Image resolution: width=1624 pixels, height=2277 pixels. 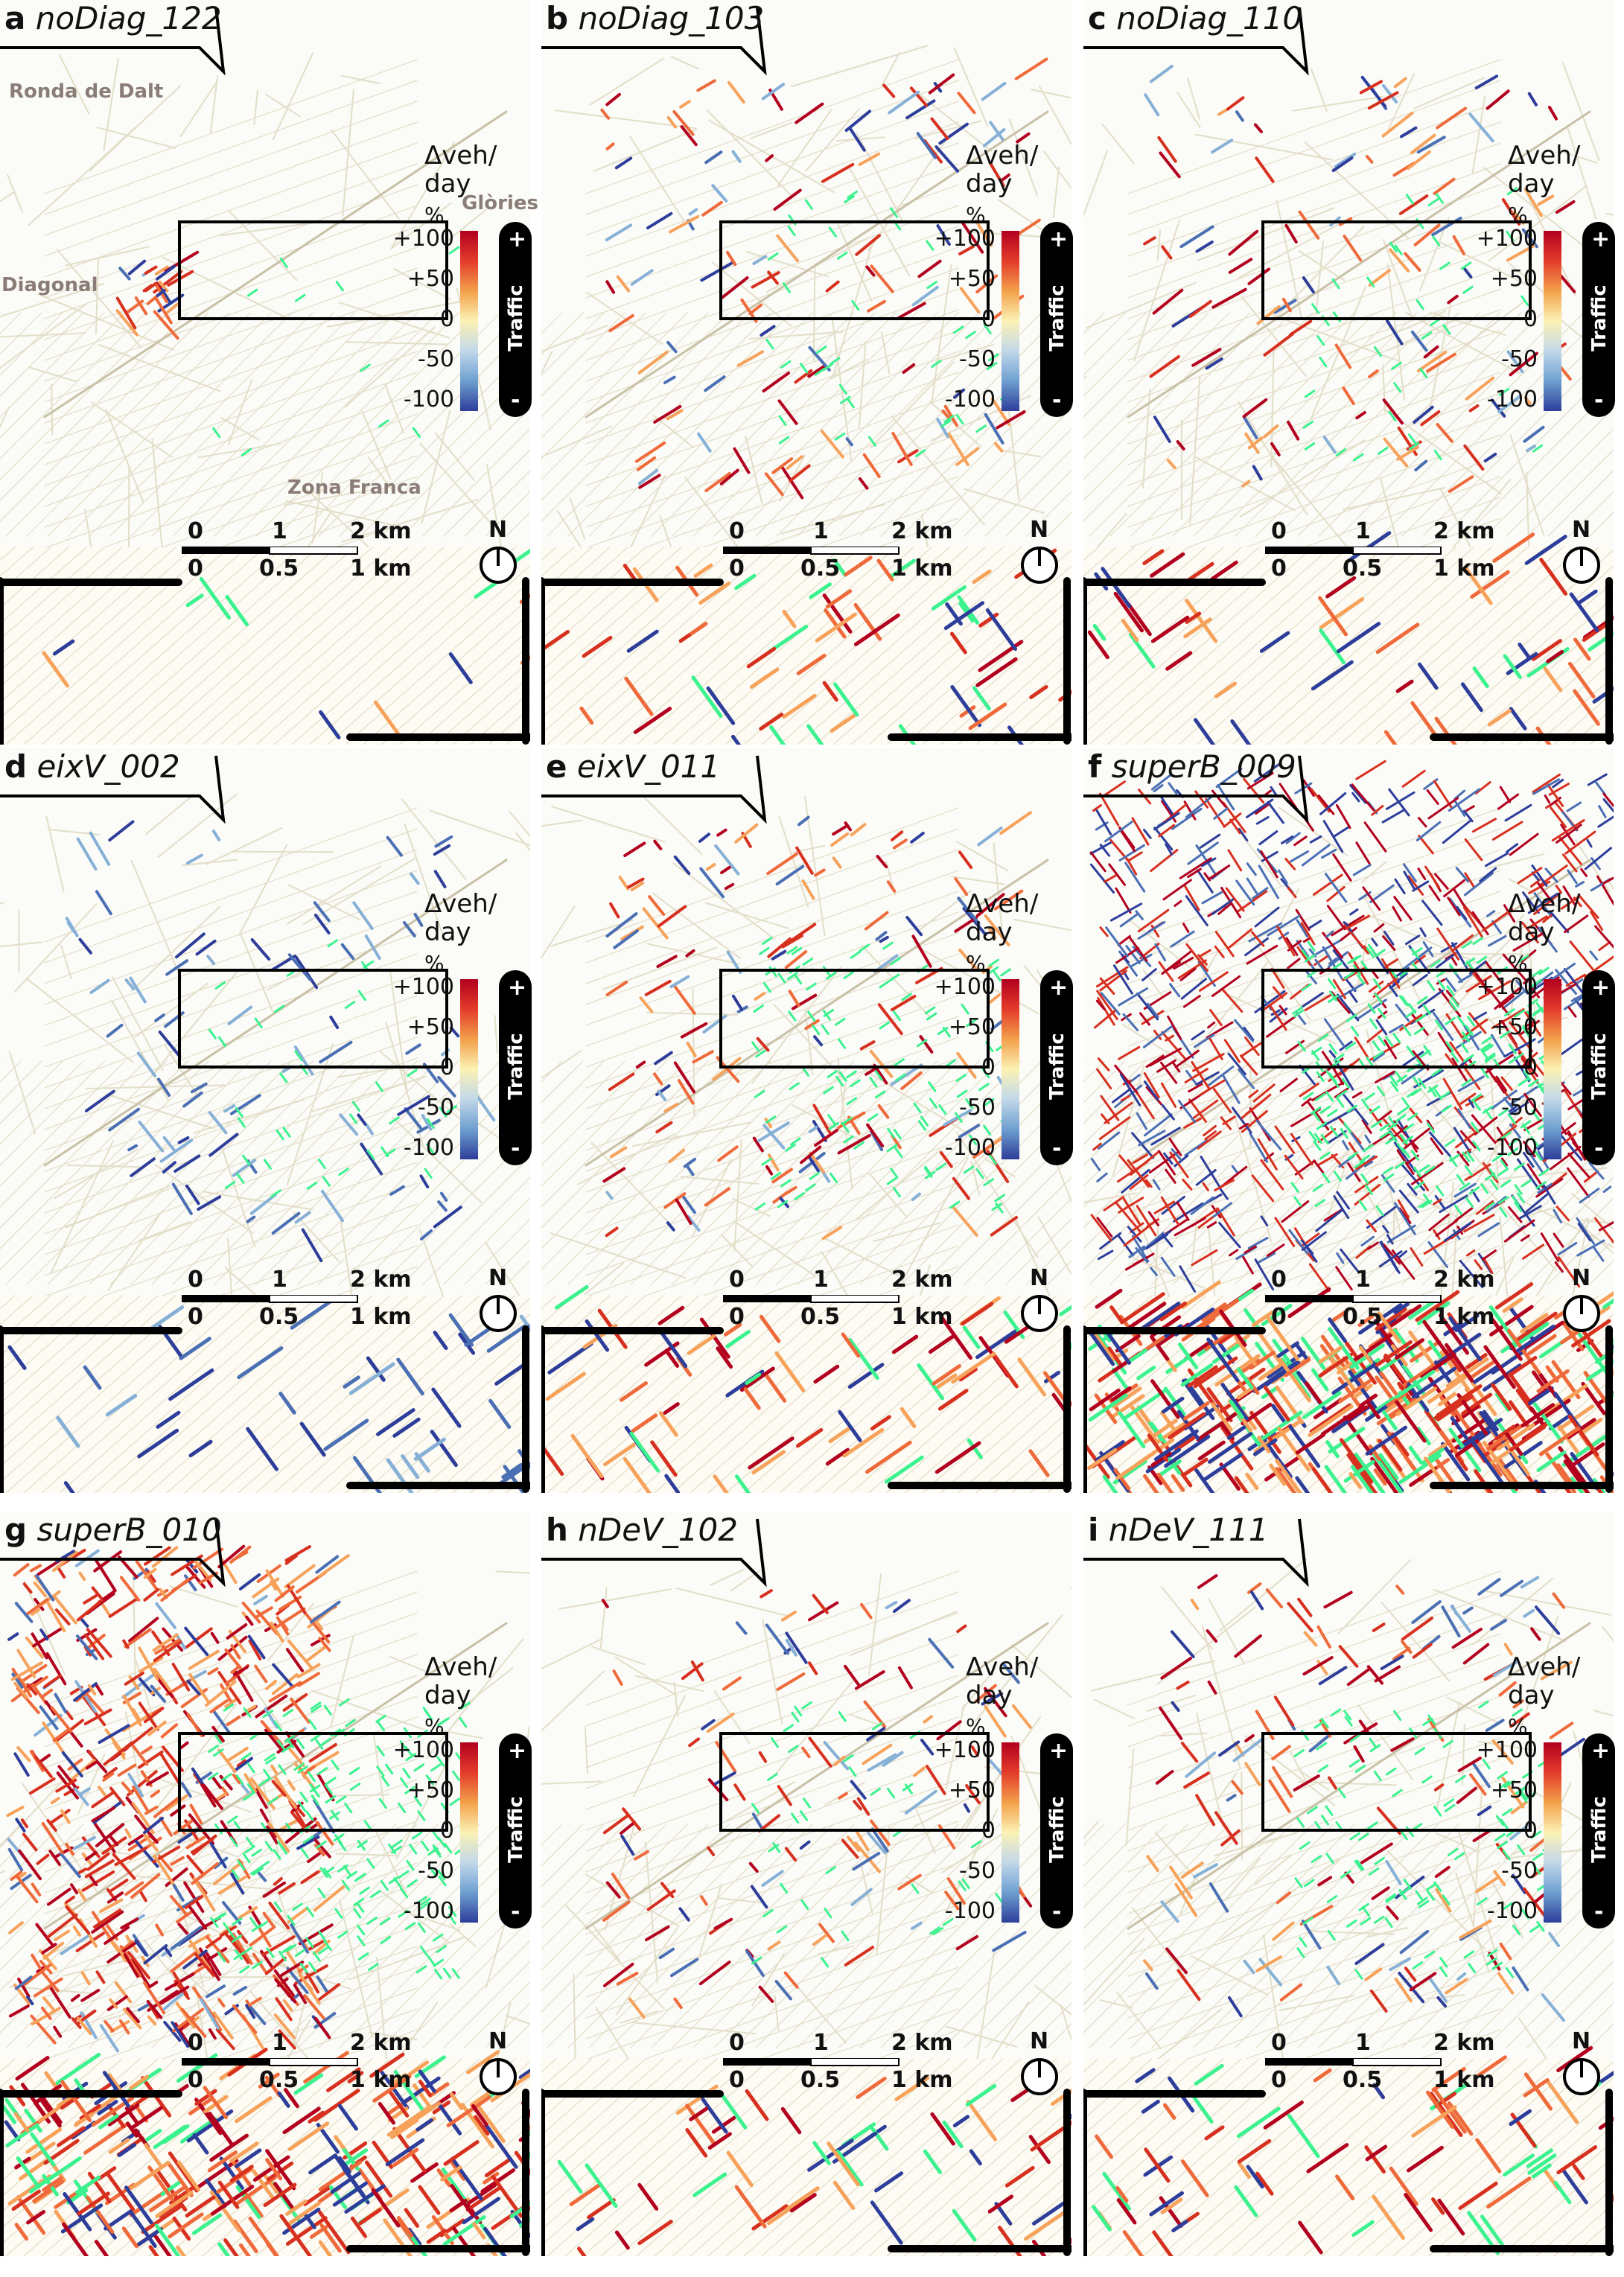 I want to click on scale-top-label: 0, so click(x=737, y=1280).